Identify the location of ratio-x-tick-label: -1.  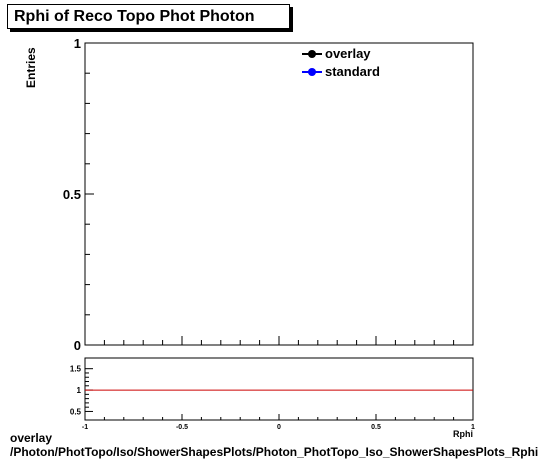
(85, 427).